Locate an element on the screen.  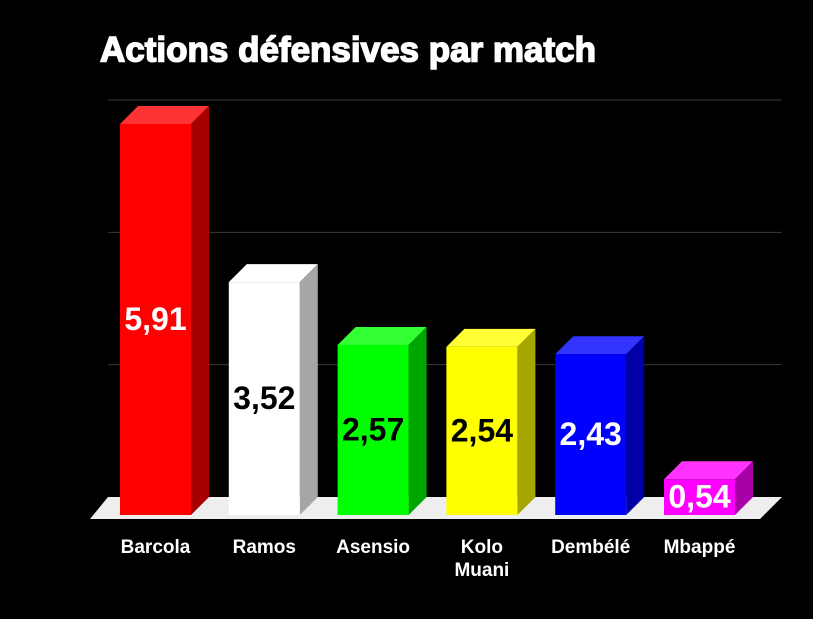
x-tick-label: Dembélé is located at coordinates (591, 547).